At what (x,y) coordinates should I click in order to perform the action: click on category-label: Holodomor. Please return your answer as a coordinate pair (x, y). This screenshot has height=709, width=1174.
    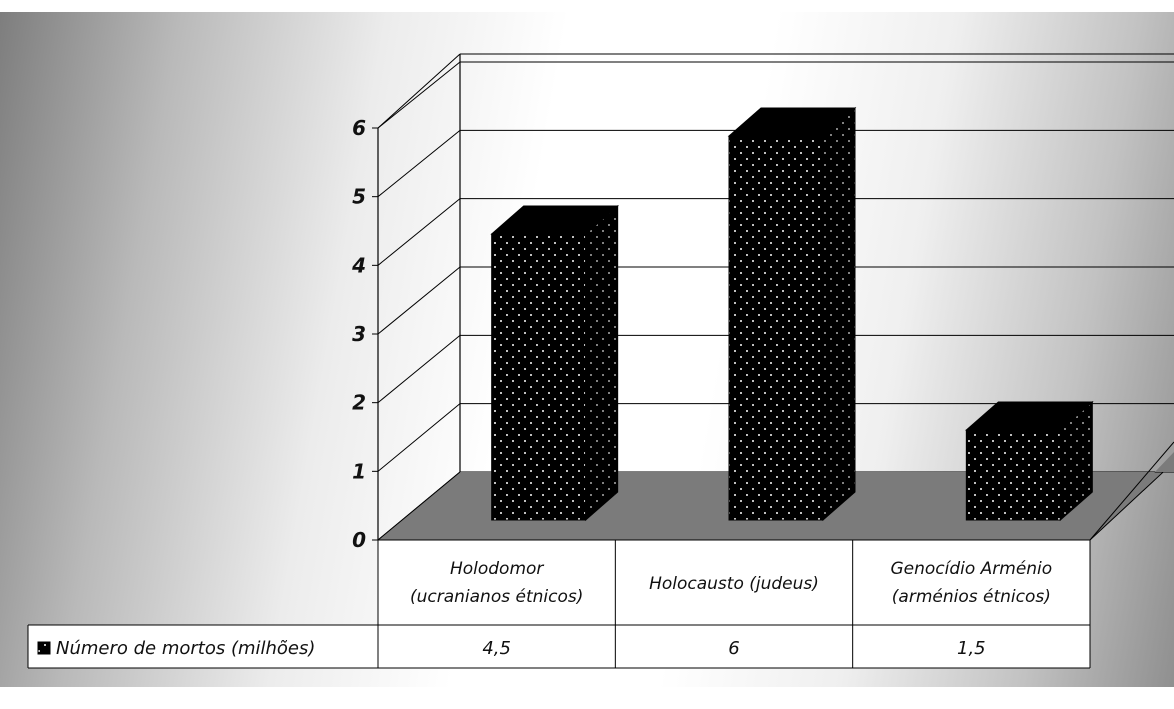
    Looking at the image, I should click on (497, 569).